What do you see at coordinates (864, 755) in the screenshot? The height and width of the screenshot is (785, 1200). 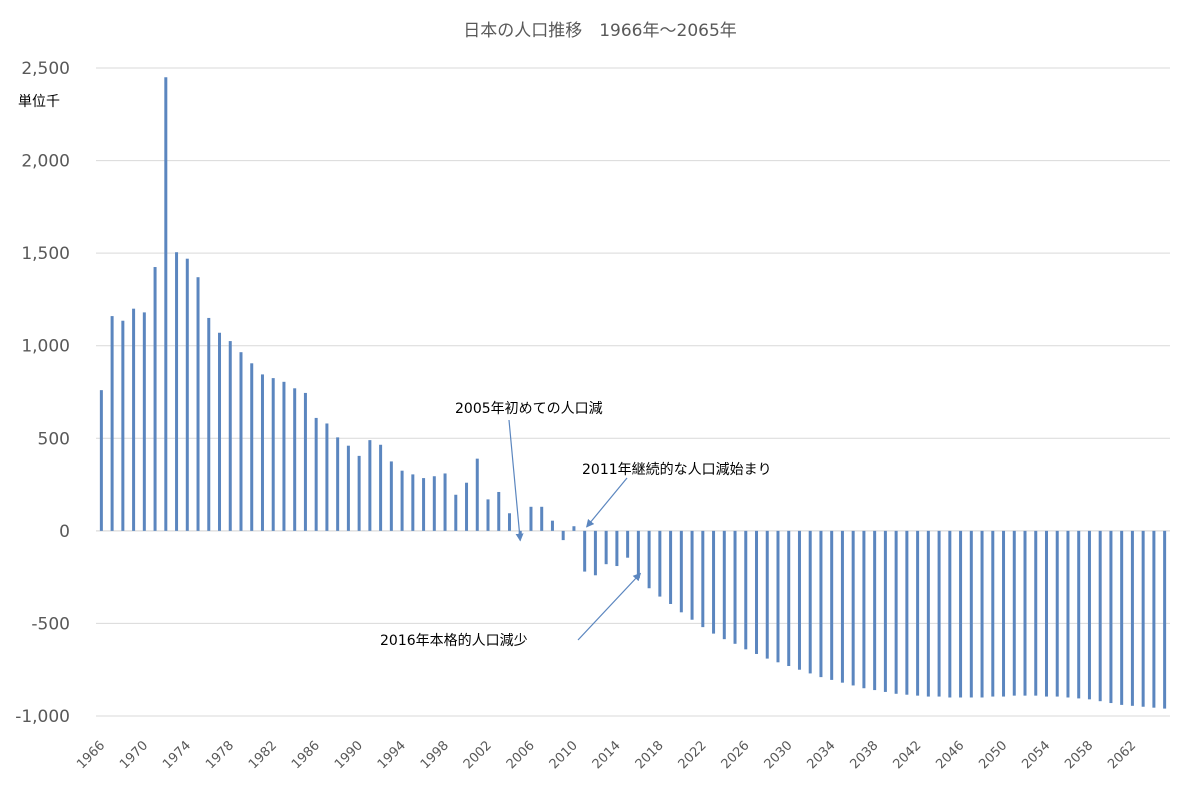 I see `x-tick-label: 2038` at bounding box center [864, 755].